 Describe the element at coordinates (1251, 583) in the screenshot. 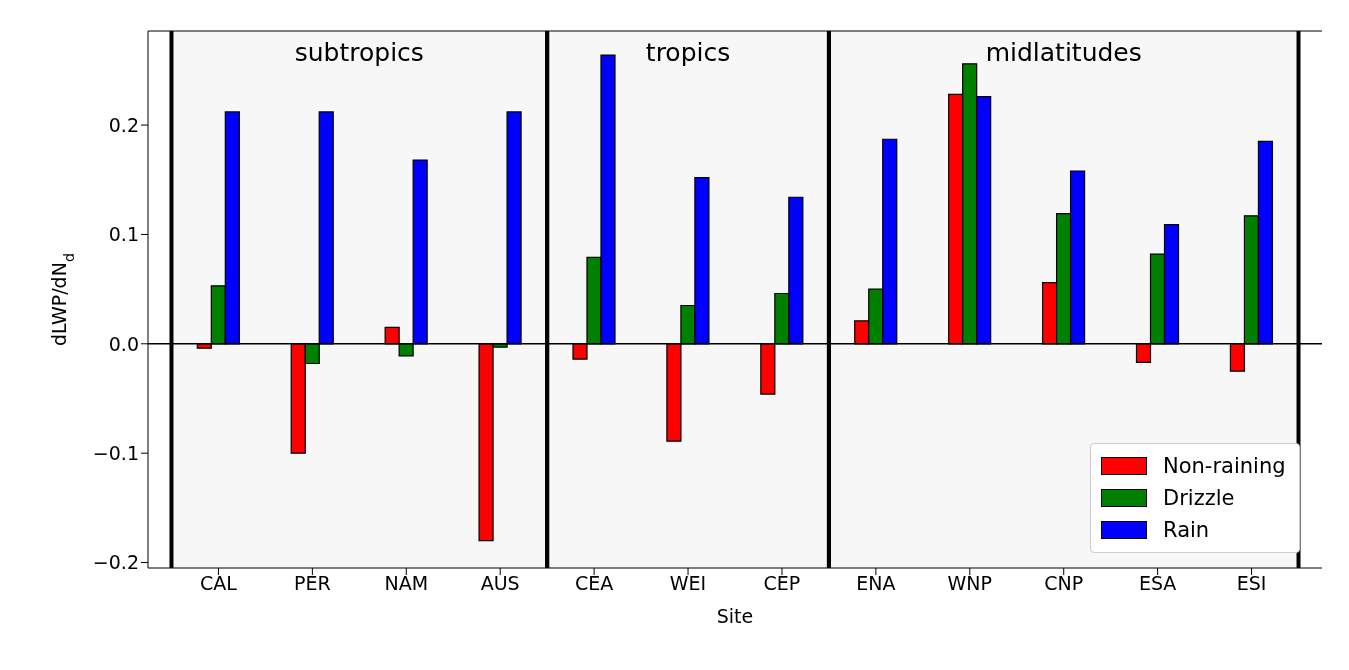

I see `x-tick-label: ESI` at that location.